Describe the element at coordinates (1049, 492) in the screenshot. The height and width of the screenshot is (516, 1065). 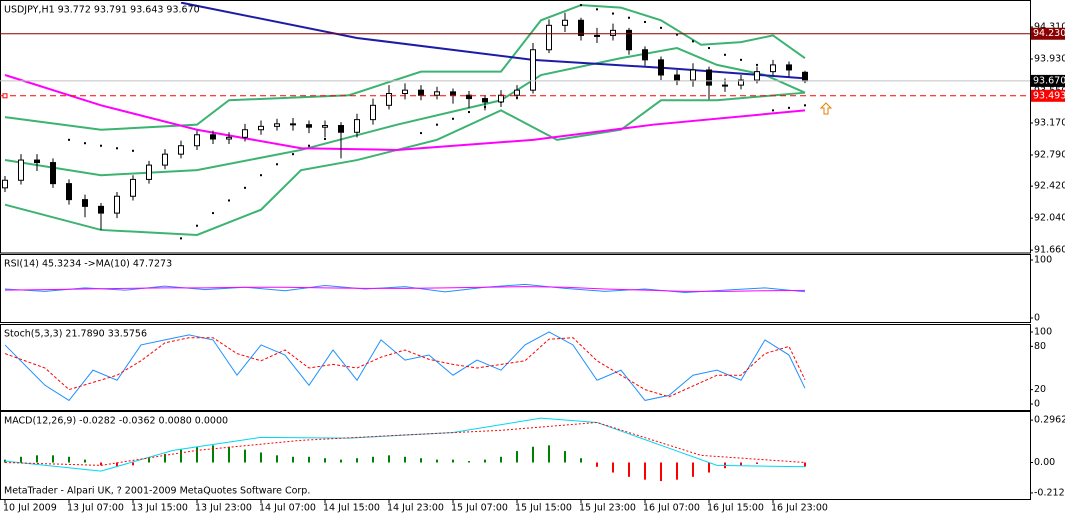
I see `y-tick-label: -0.2125` at that location.